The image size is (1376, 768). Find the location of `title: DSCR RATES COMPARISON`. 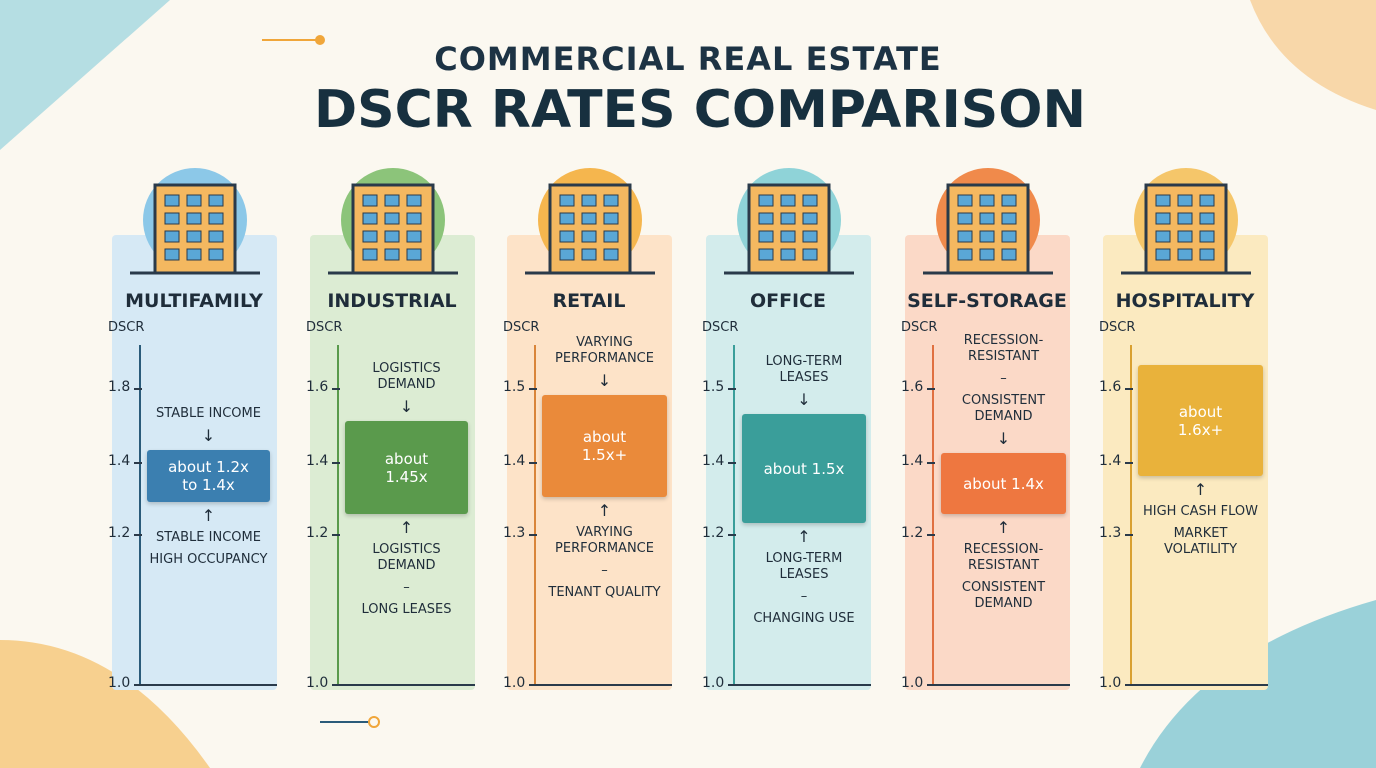

title: DSCR RATES COMPARISON is located at coordinates (700, 110).